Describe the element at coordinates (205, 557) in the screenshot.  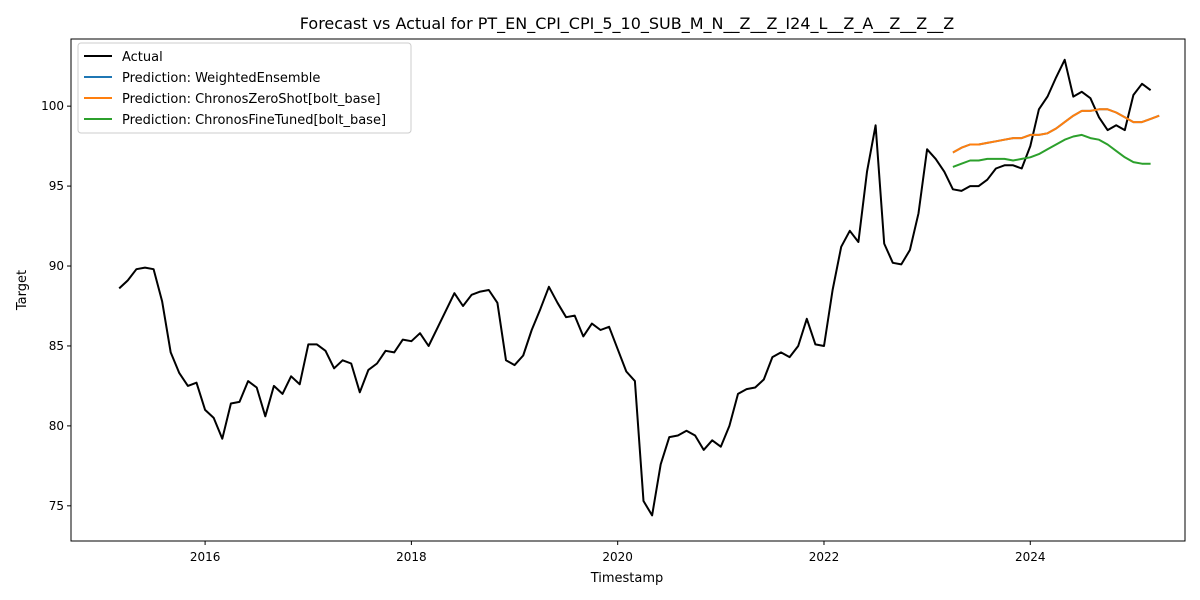
I see `x-tick-label: 2016` at that location.